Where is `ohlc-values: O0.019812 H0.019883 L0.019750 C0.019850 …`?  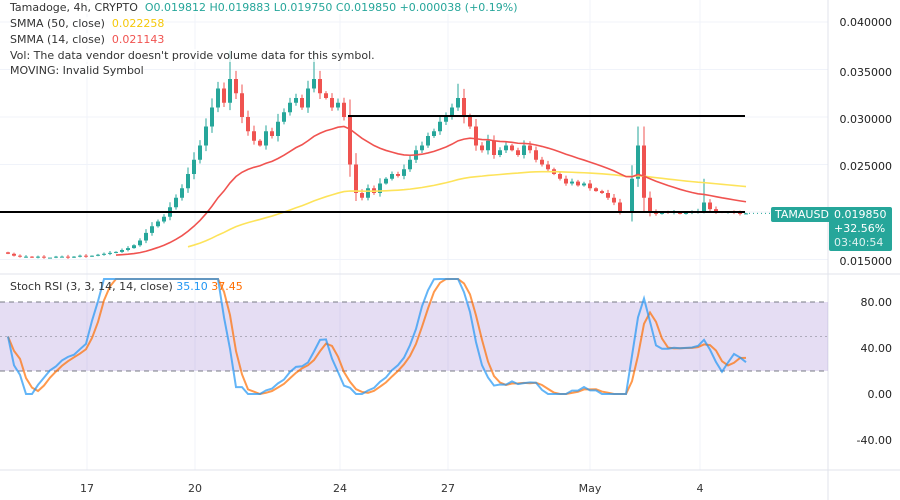
ohlc-values: O0.019812 H0.019883 L0.019750 C0.019850 … is located at coordinates (329, 7).